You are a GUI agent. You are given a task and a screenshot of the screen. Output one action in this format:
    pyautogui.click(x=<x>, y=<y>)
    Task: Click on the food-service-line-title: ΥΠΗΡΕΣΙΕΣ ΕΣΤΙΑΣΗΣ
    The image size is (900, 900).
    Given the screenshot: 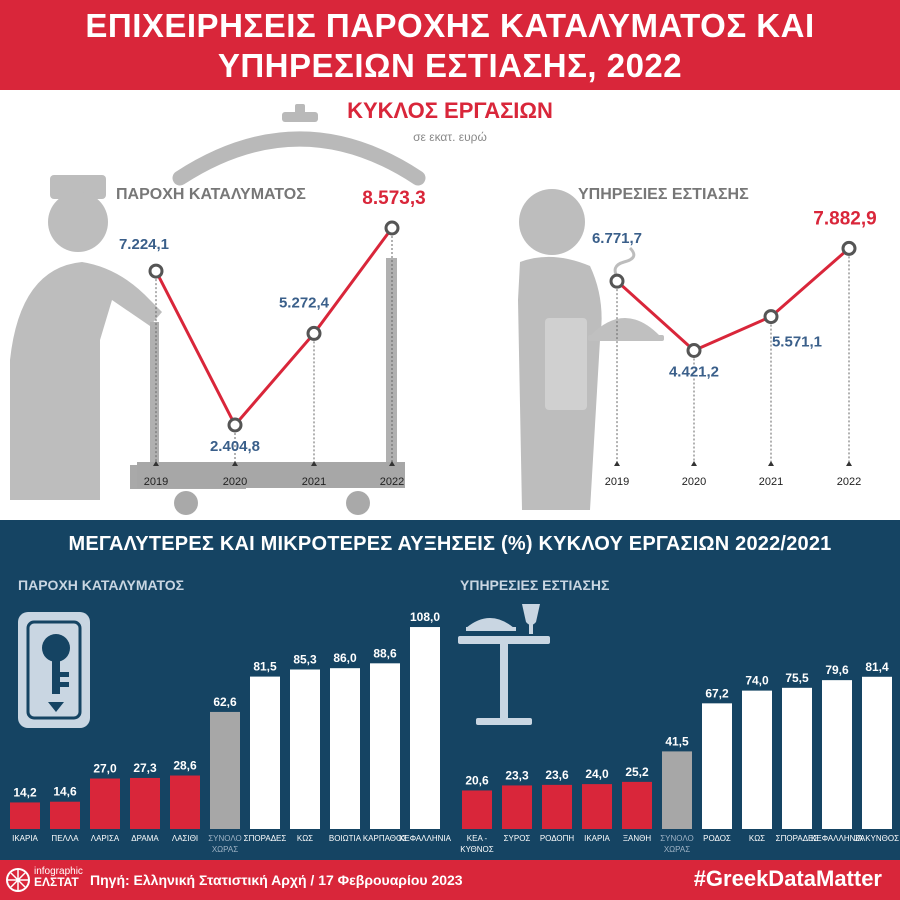 What is the action you would take?
    pyautogui.click(x=663, y=194)
    